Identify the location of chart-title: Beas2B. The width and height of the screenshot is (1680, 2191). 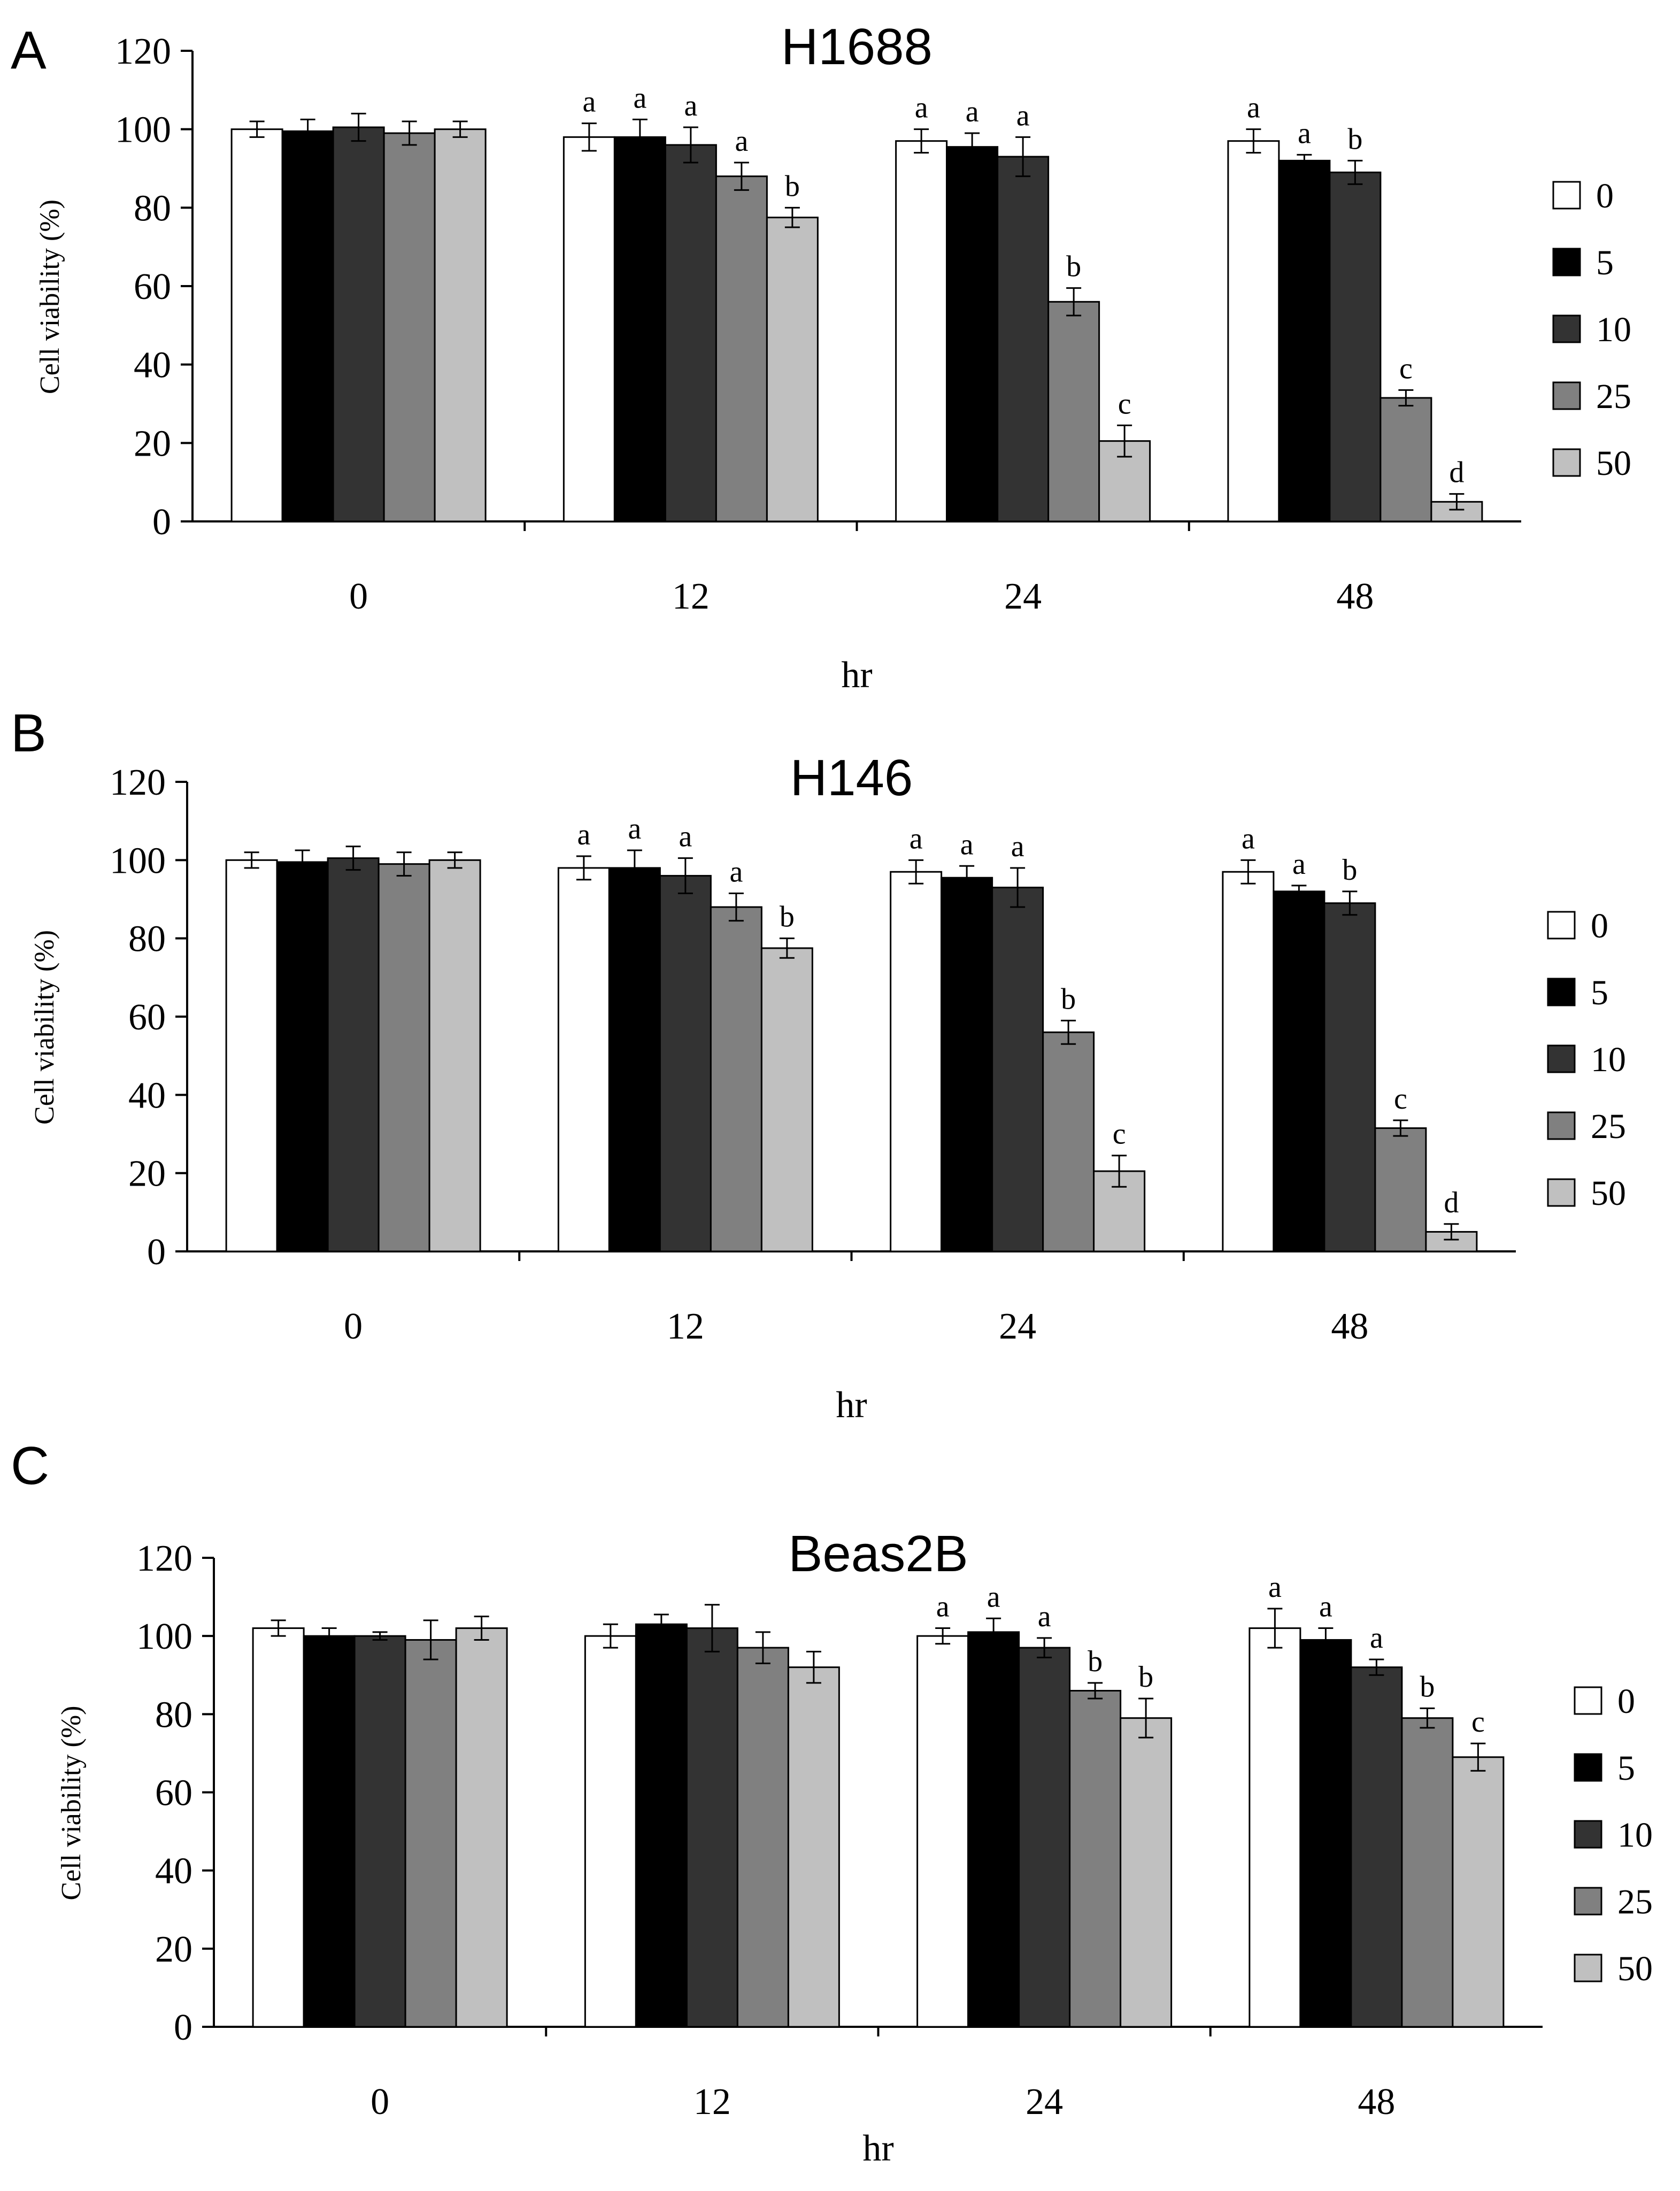
(878, 1553).